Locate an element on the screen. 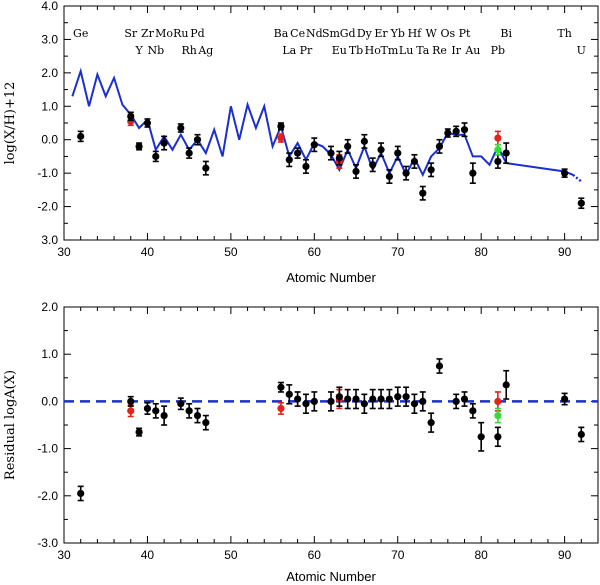 The height and width of the screenshot is (585, 600). element-label-y: Y is located at coordinates (138, 50).